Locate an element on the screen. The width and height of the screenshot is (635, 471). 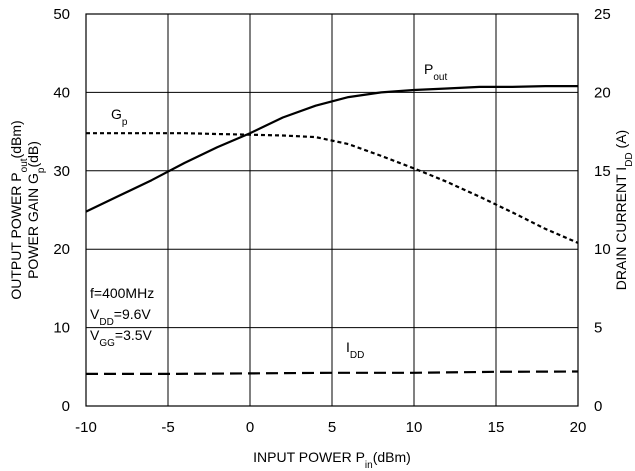
x-tick-label: -10 is located at coordinates (86, 427).